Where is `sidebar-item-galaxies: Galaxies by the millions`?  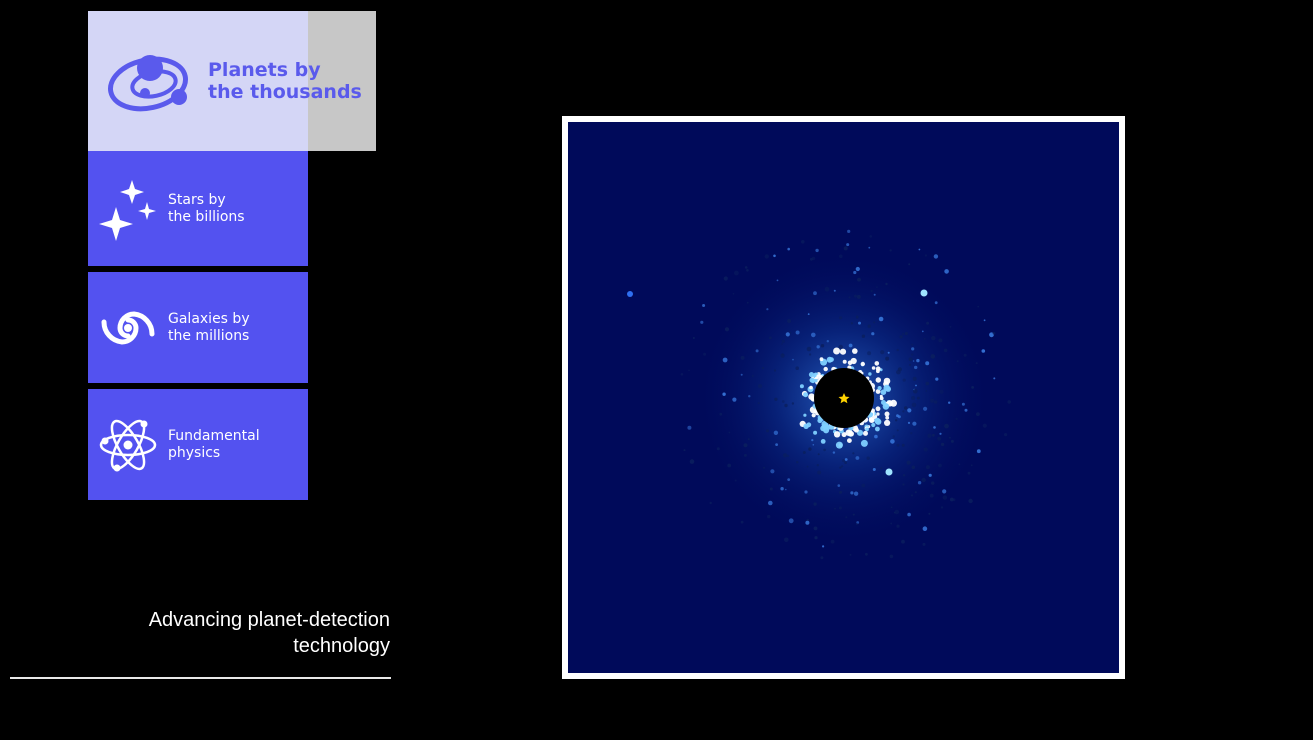
sidebar-item-galaxies: Galaxies by the millions is located at coordinates (198, 327).